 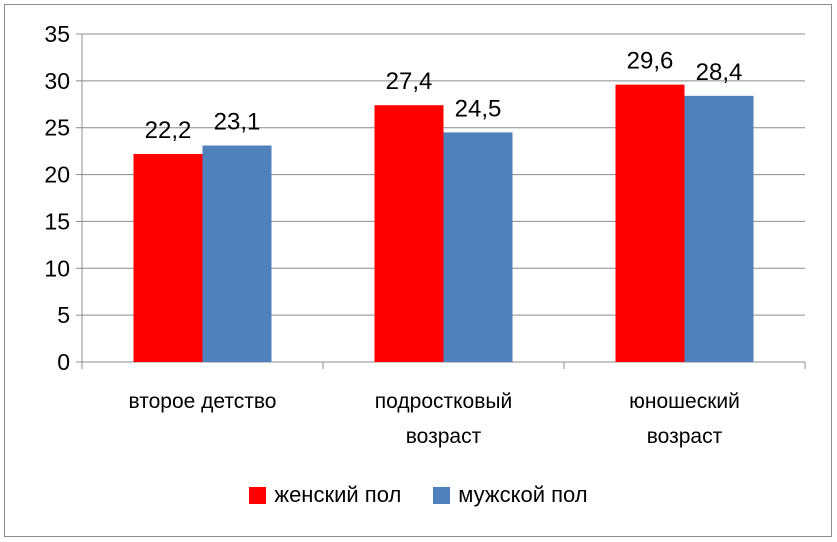 What do you see at coordinates (443, 401) in the screenshot?
I see `x-category-label-2-line-1: подростковый` at bounding box center [443, 401].